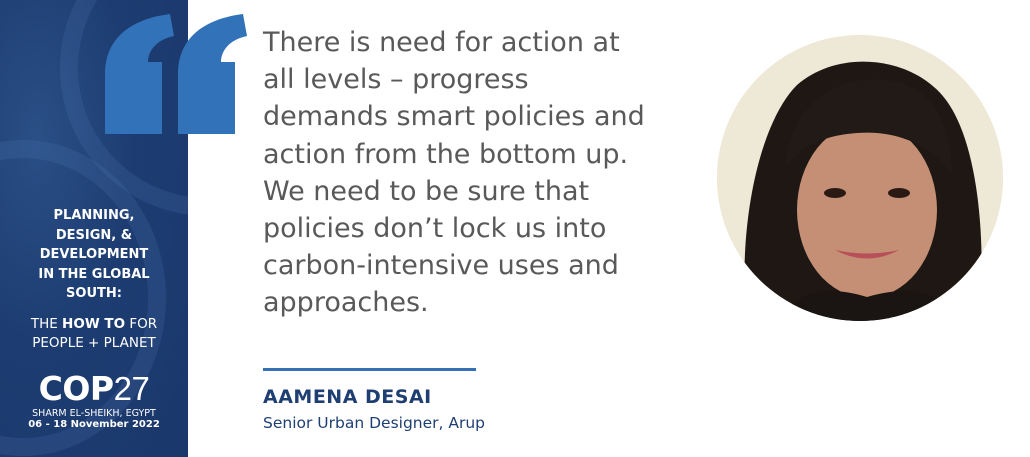 The image size is (1030, 457). Describe the element at coordinates (94, 413) in the screenshot. I see `event-location: SHARM EL-SHEIKH, EGYPT` at that location.